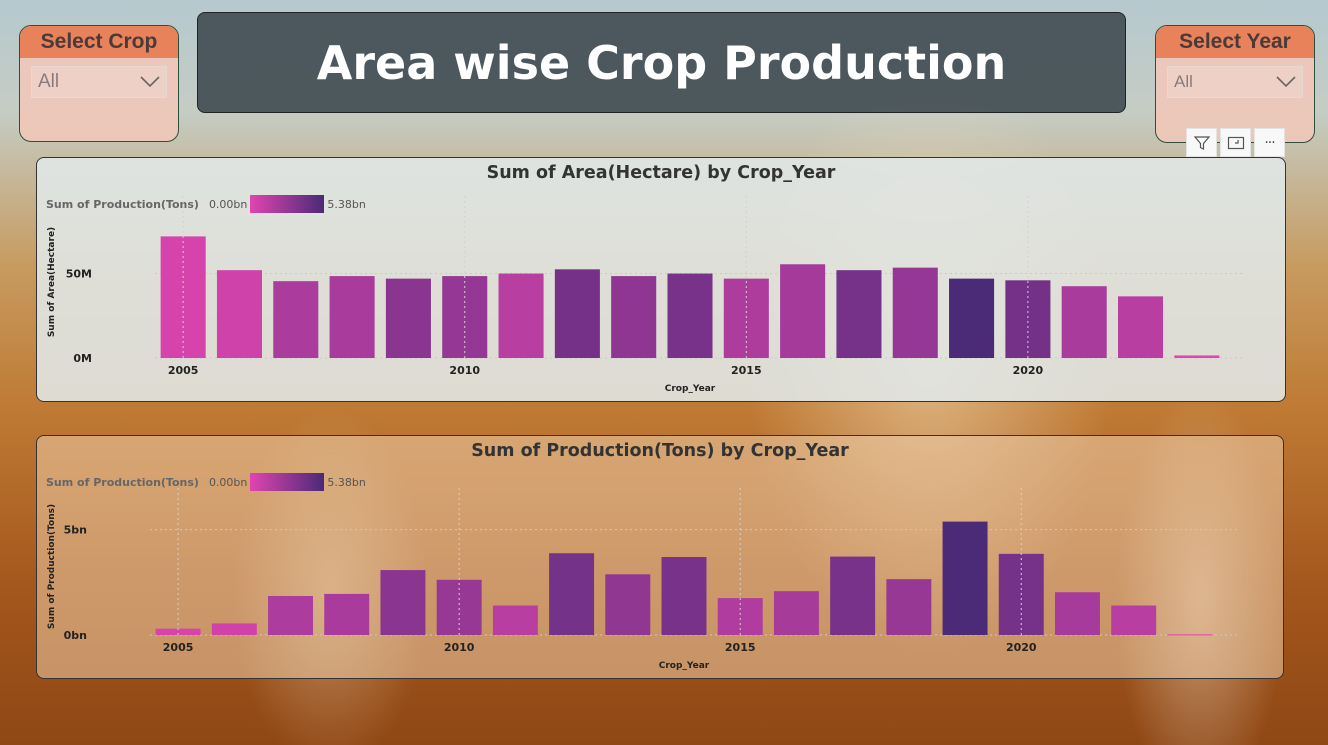  What do you see at coordinates (75, 635) in the screenshot?
I see `y-tick-label: 0bn` at bounding box center [75, 635].